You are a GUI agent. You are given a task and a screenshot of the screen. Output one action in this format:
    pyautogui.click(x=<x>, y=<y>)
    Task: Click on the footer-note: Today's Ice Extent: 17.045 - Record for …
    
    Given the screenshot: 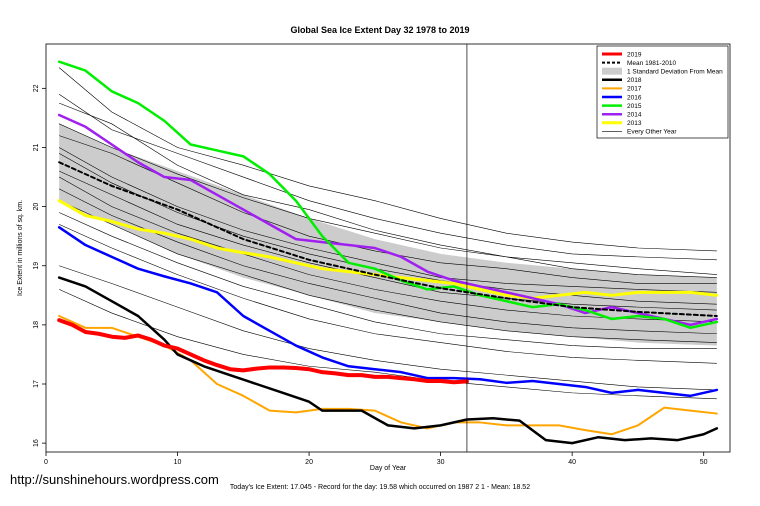 What is the action you would take?
    pyautogui.click(x=380, y=487)
    